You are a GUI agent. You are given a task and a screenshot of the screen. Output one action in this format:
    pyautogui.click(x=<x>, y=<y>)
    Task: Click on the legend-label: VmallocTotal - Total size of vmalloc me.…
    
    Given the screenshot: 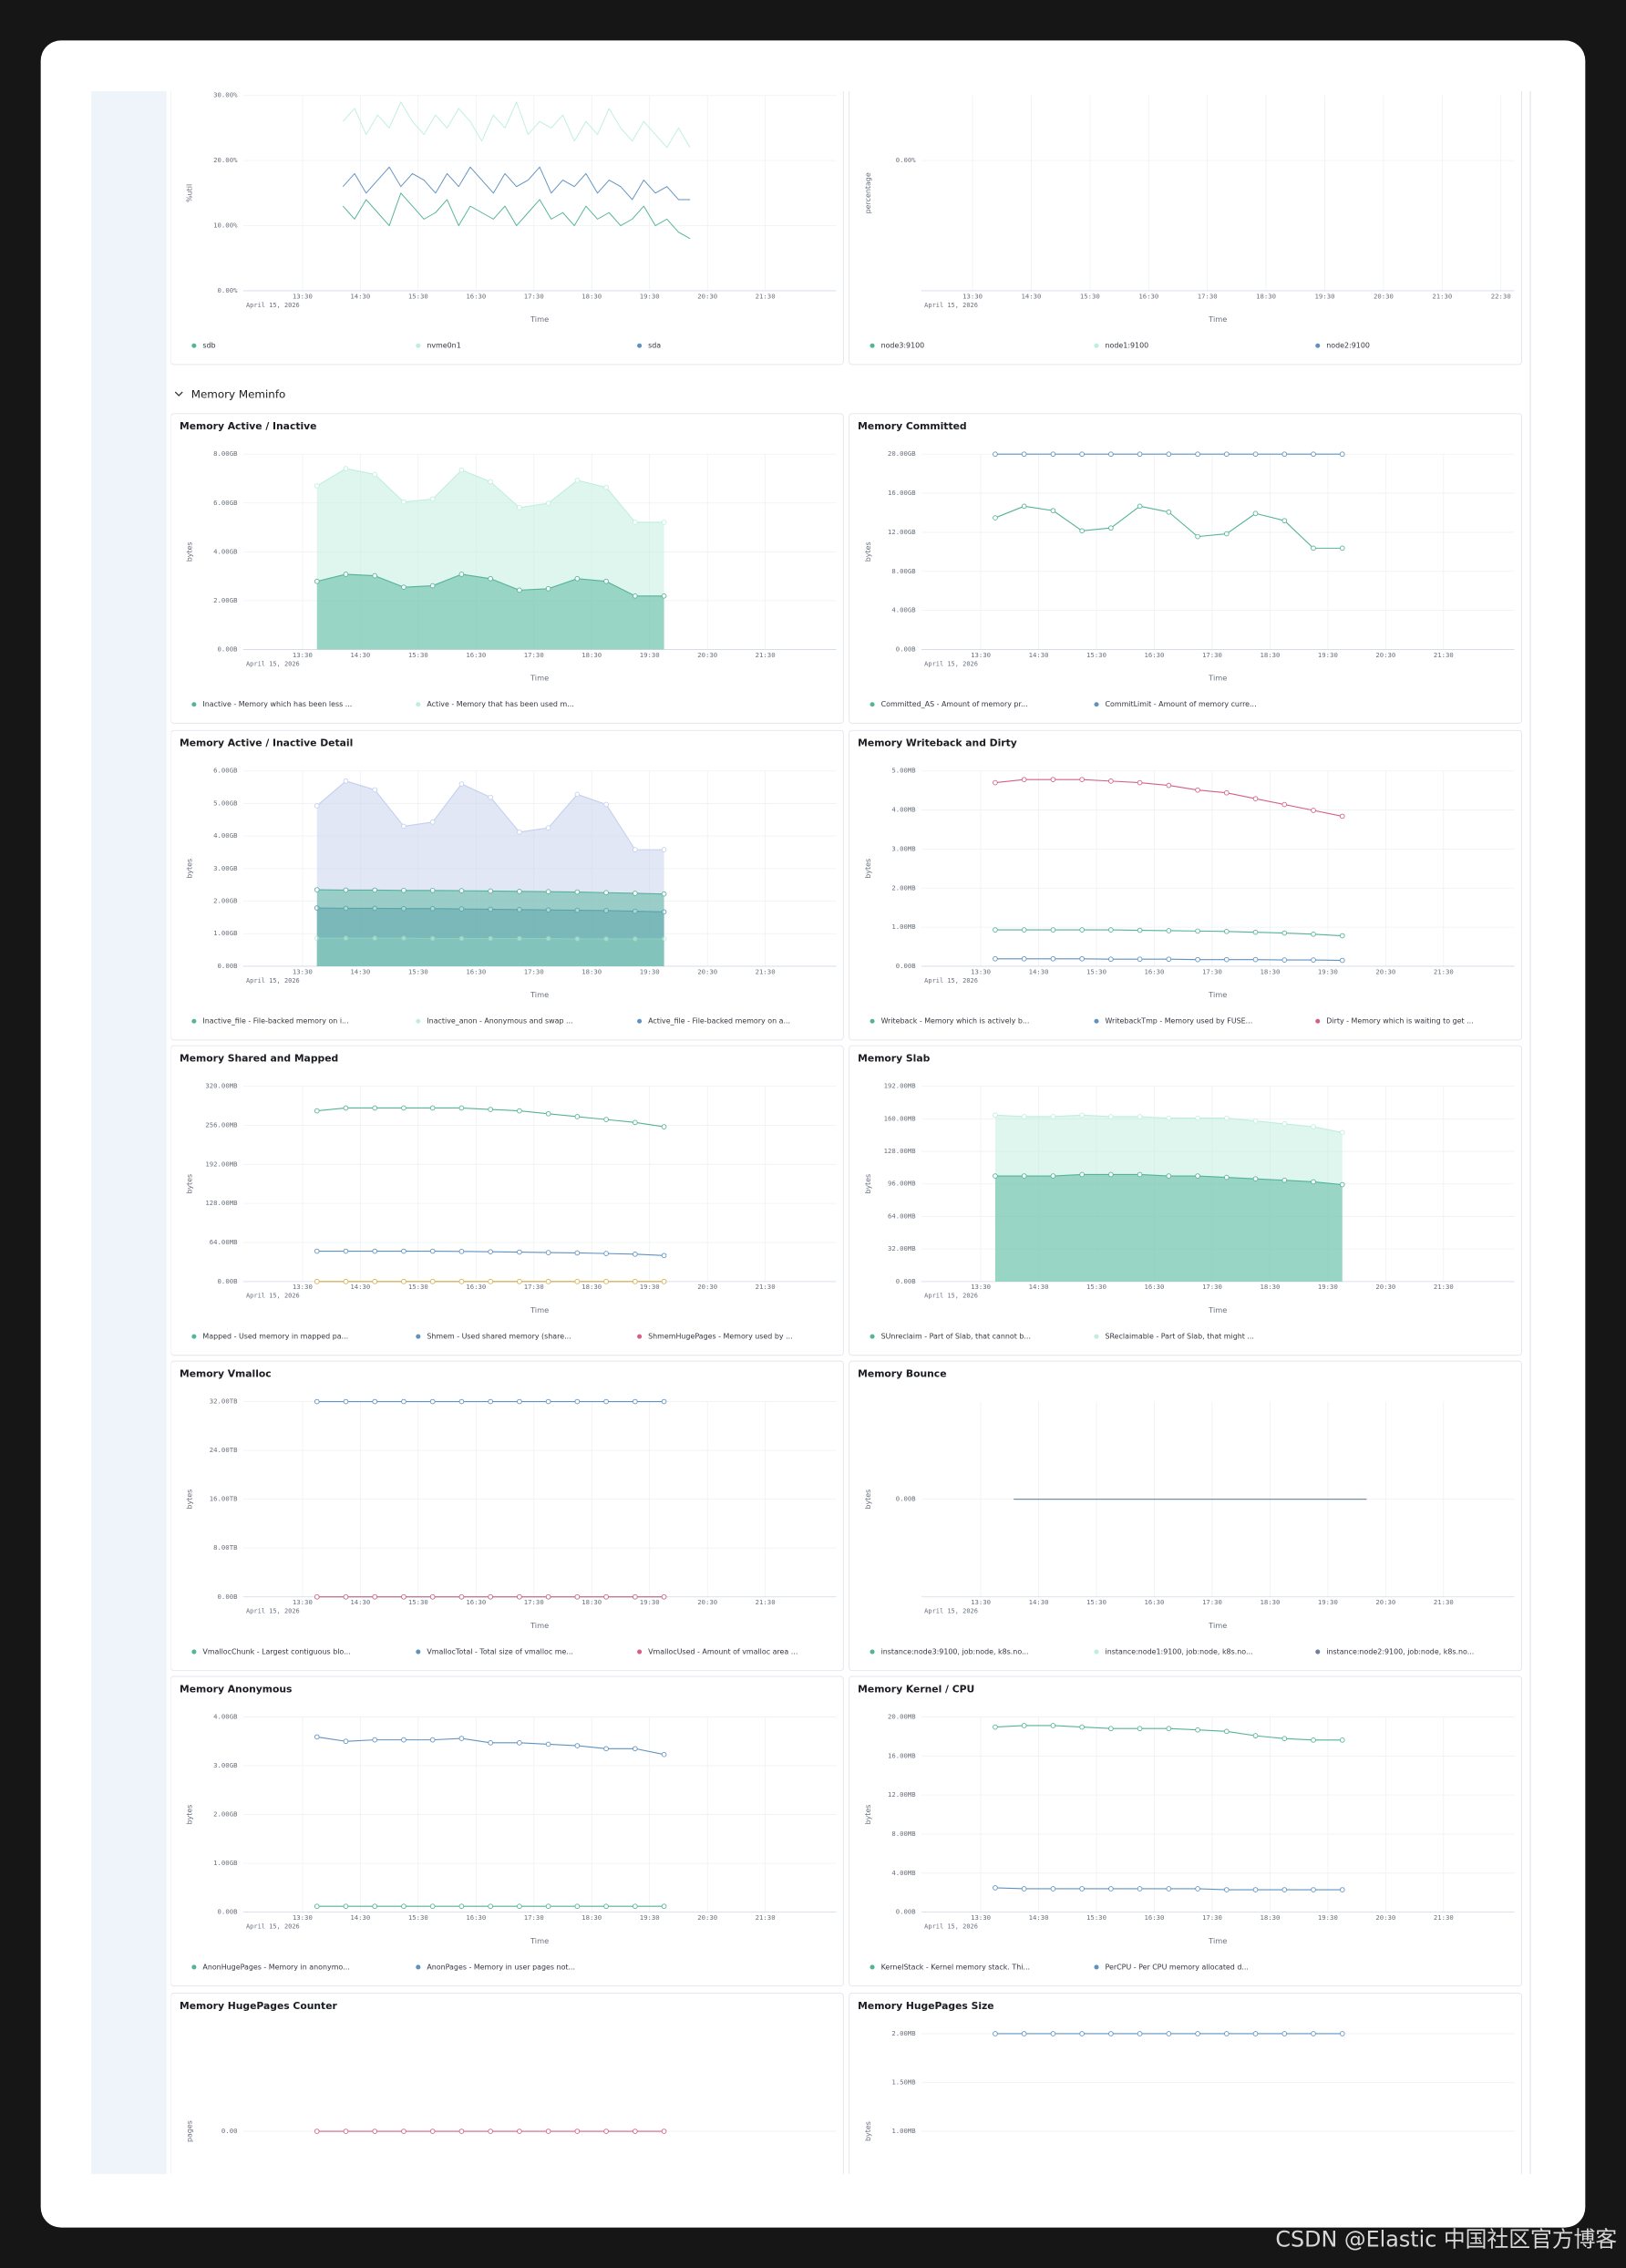 What is the action you would take?
    pyautogui.click(x=500, y=1652)
    